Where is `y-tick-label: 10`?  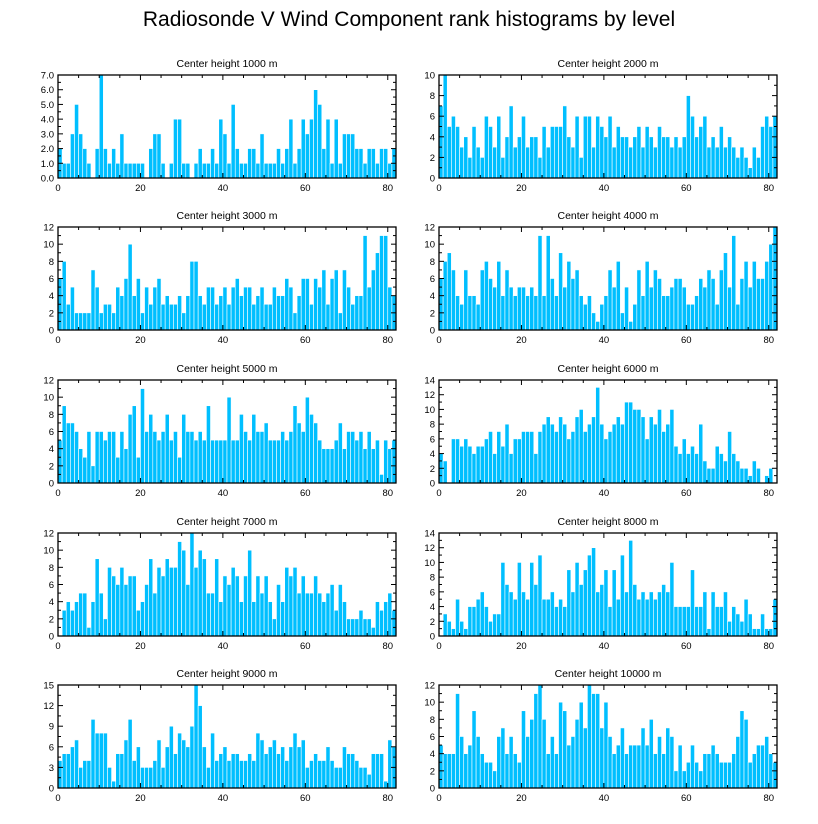
y-tick-label: 10 is located at coordinates (48, 551).